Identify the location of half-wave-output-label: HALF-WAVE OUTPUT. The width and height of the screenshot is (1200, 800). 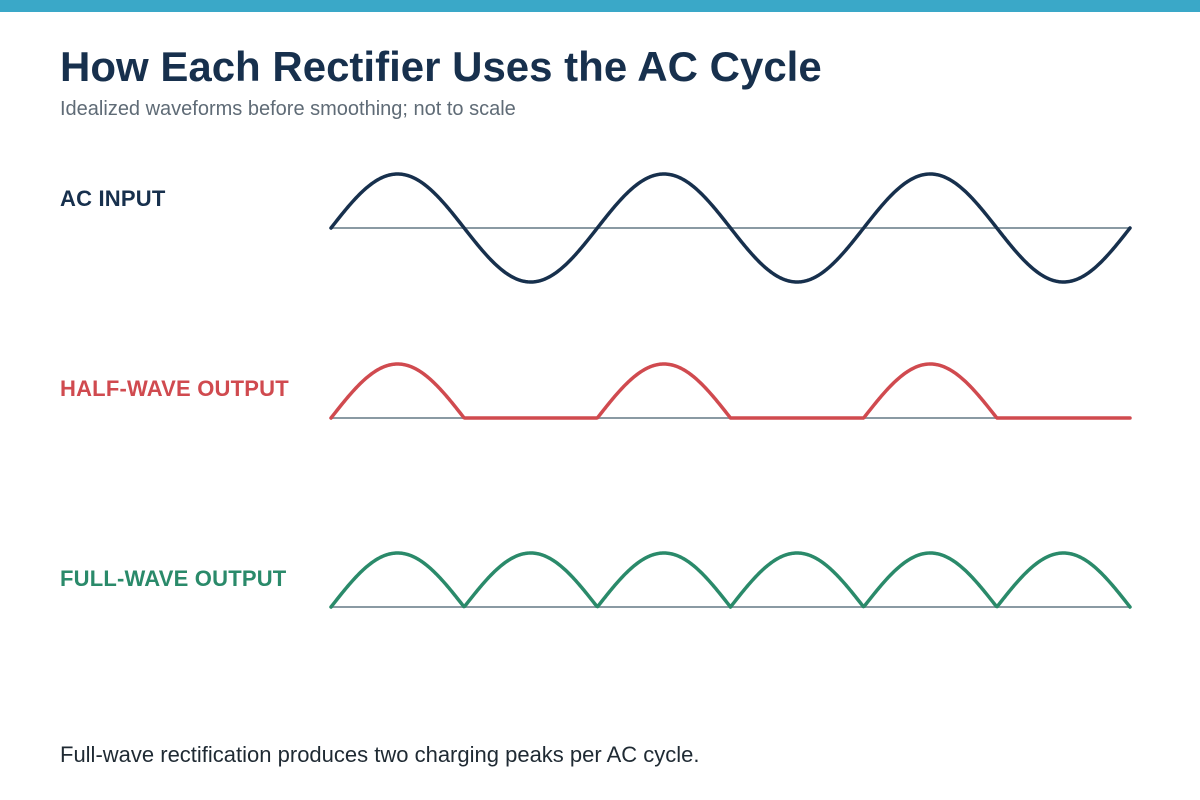
(174, 388).